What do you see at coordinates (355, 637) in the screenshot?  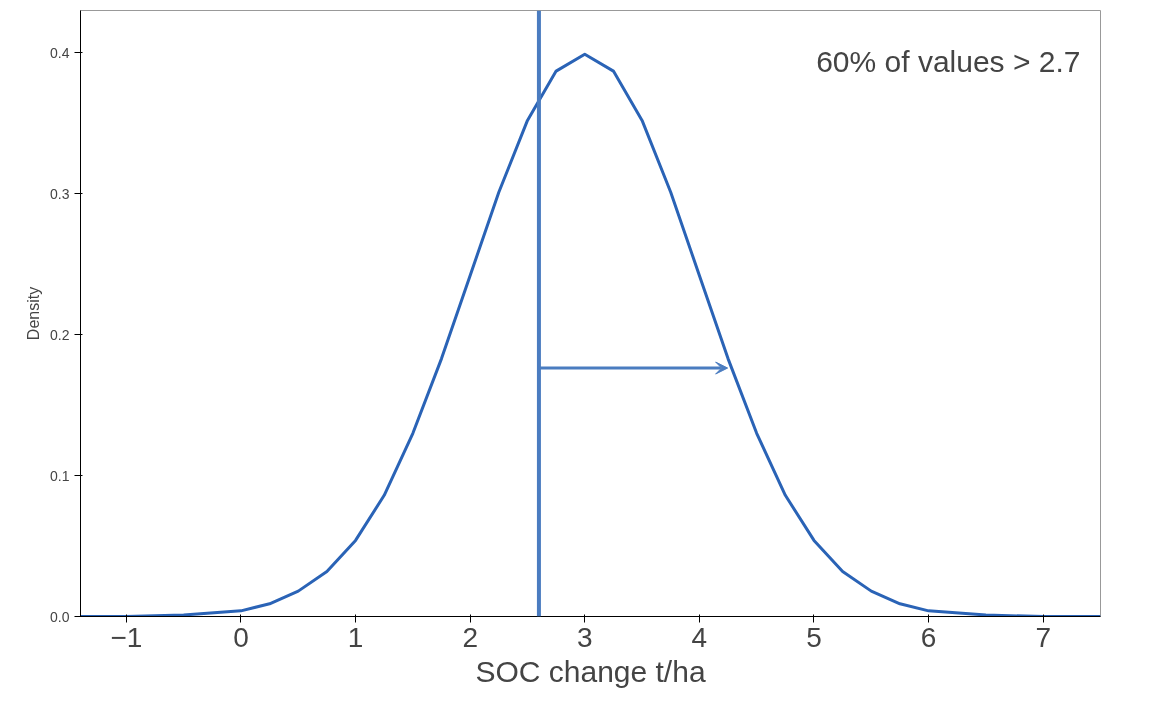 I see `x-tick-label: 1` at bounding box center [355, 637].